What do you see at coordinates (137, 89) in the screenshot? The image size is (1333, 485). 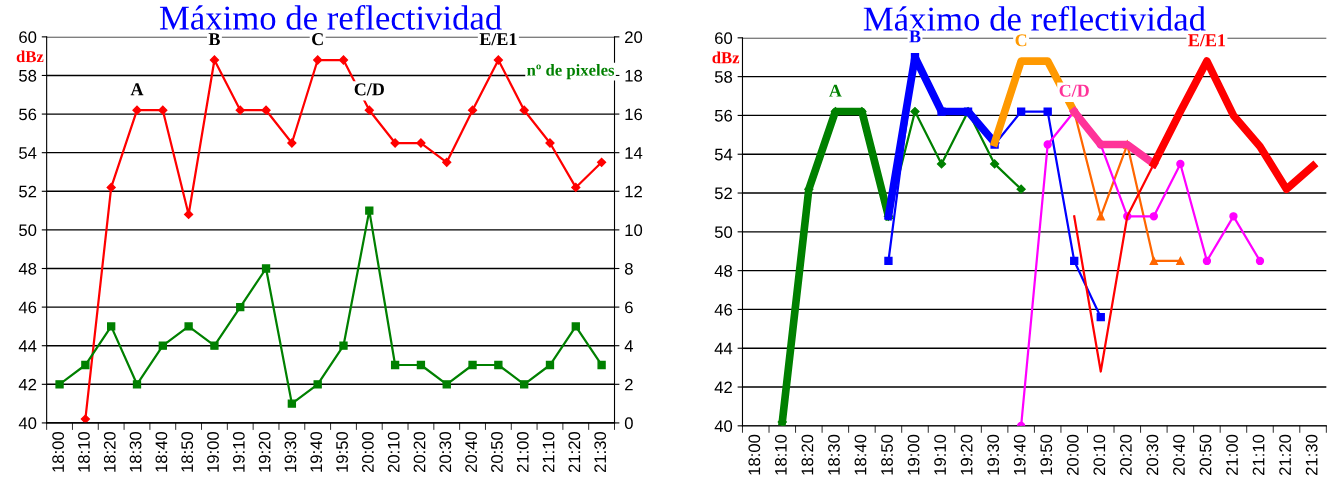 I see `annotation: A` at bounding box center [137, 89].